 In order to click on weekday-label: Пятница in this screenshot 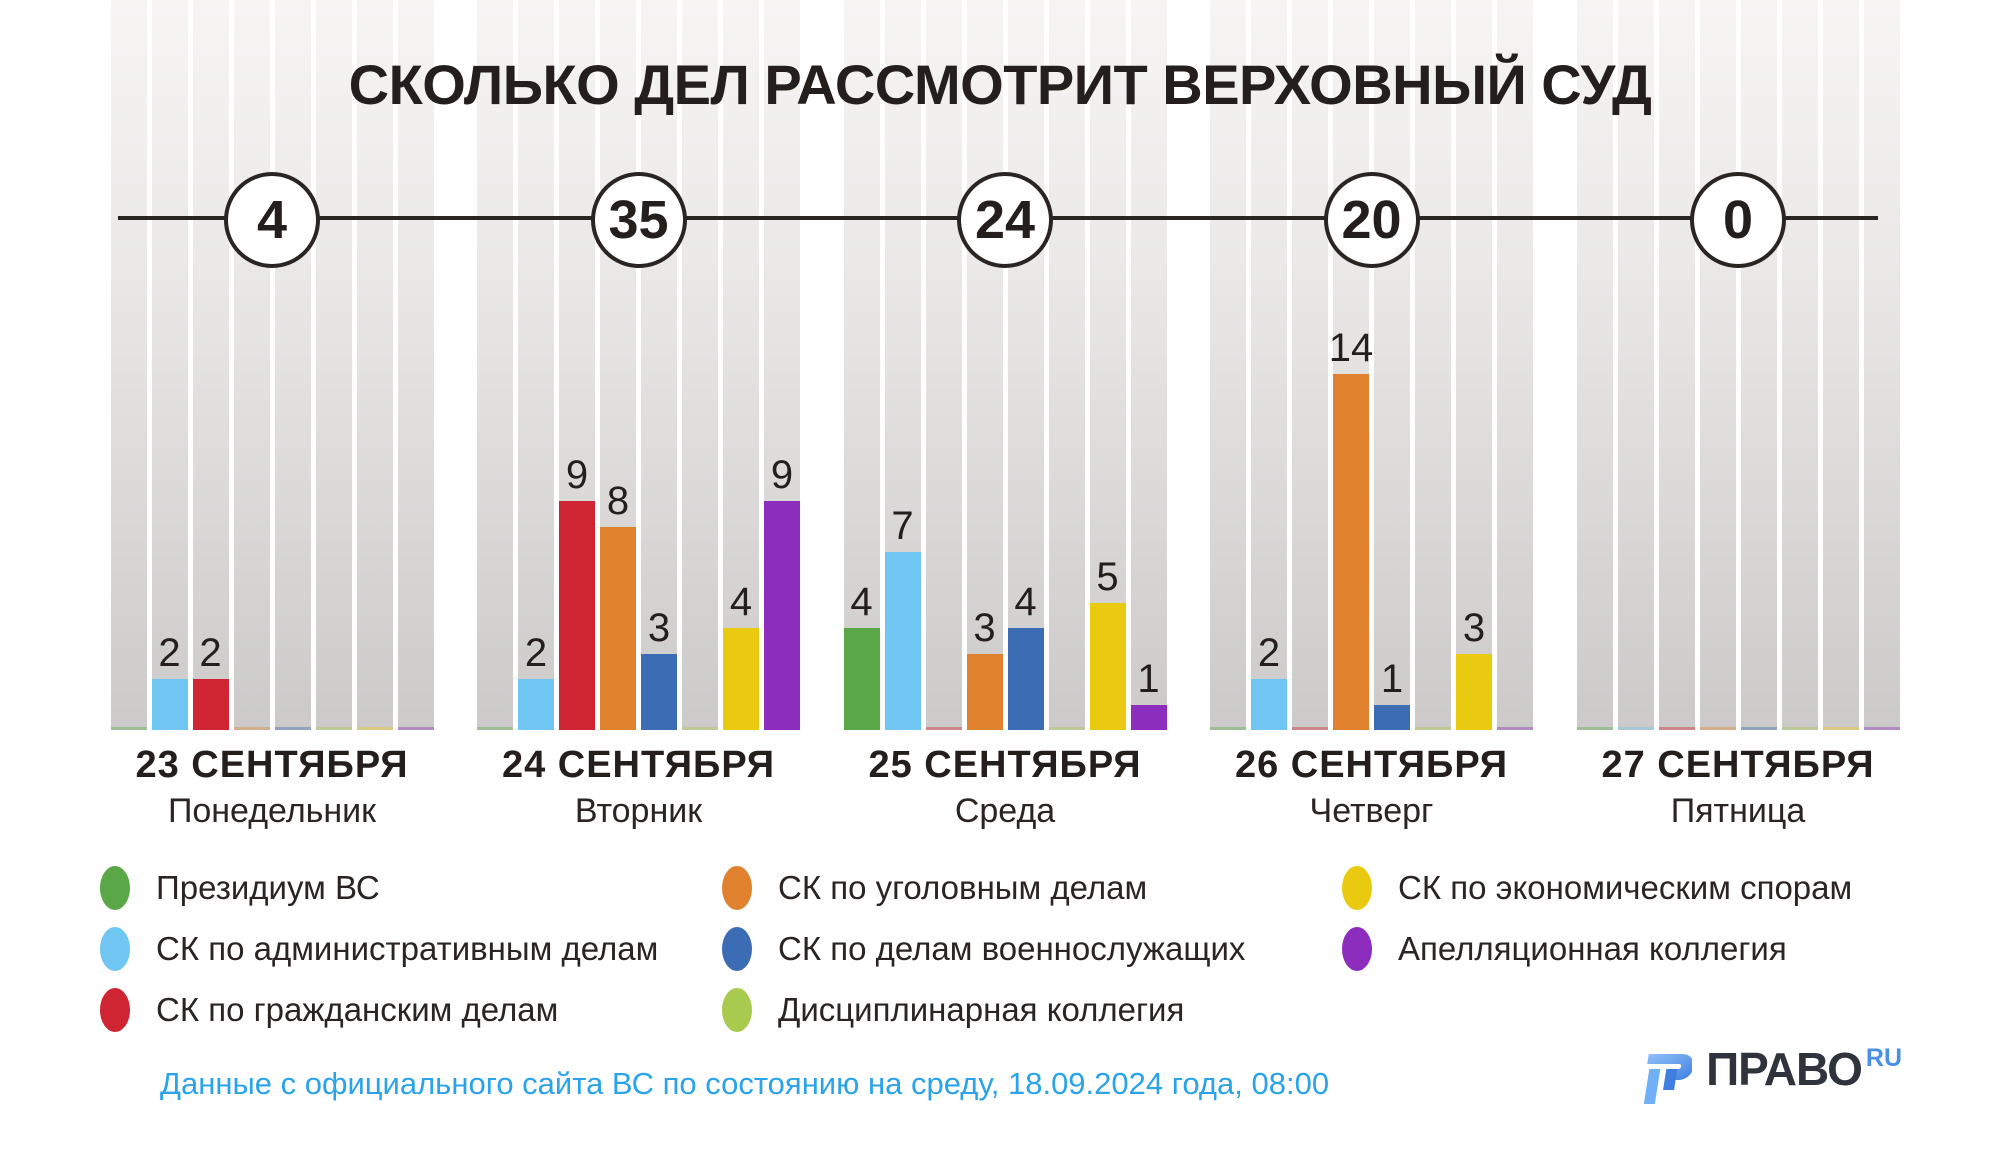, I will do `click(1738, 811)`.